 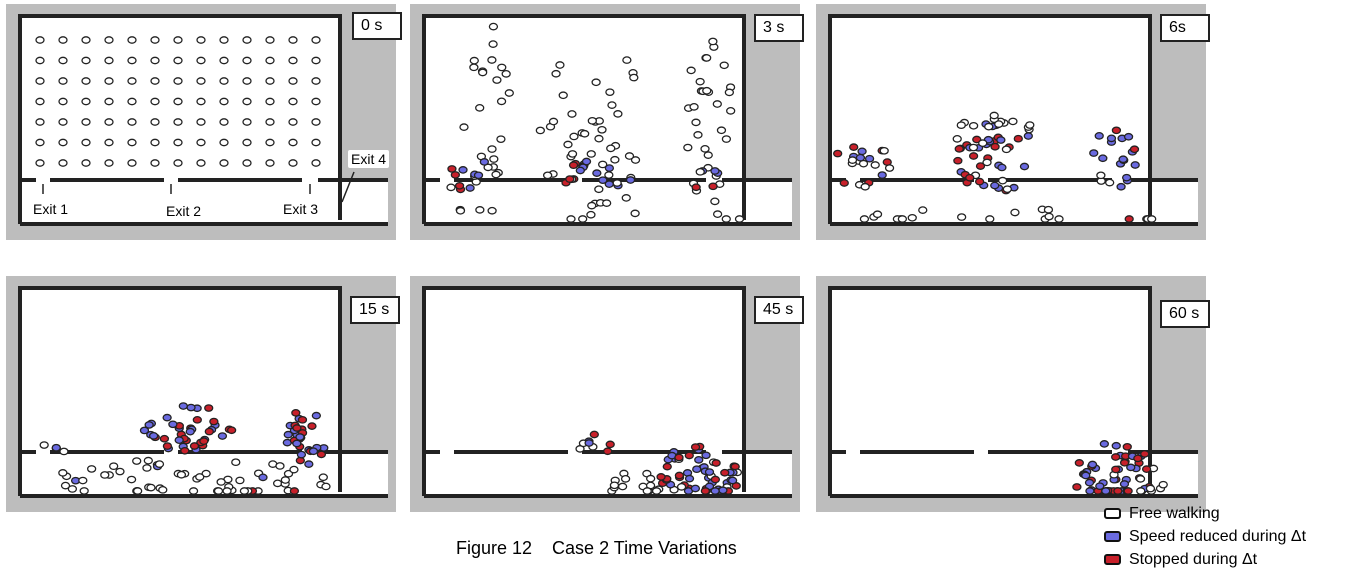 I want to click on time-label: 6s, so click(x=1185, y=28).